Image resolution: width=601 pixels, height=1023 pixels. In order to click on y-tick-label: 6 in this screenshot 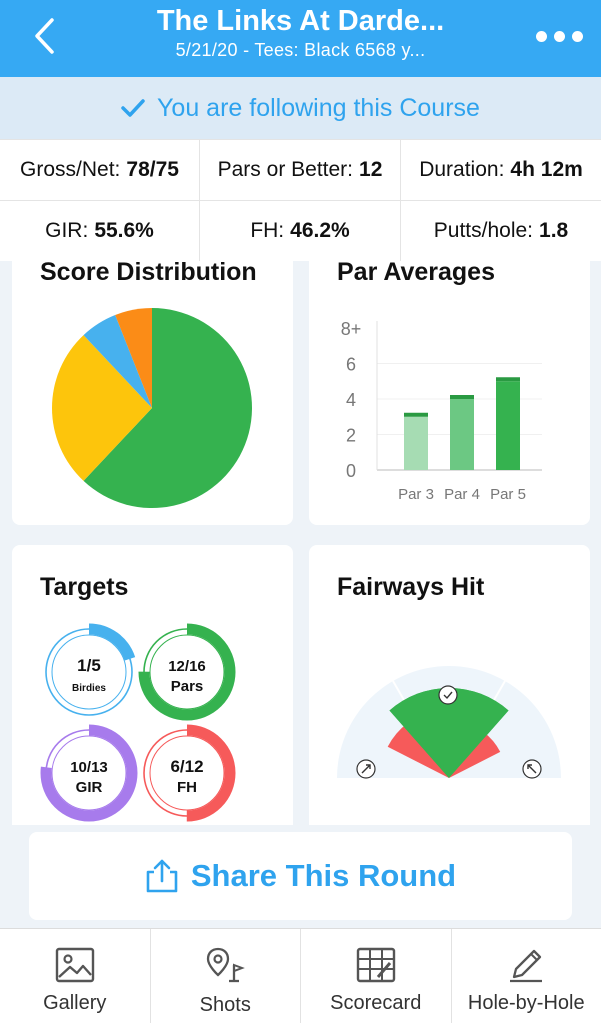, I will do `click(351, 365)`.